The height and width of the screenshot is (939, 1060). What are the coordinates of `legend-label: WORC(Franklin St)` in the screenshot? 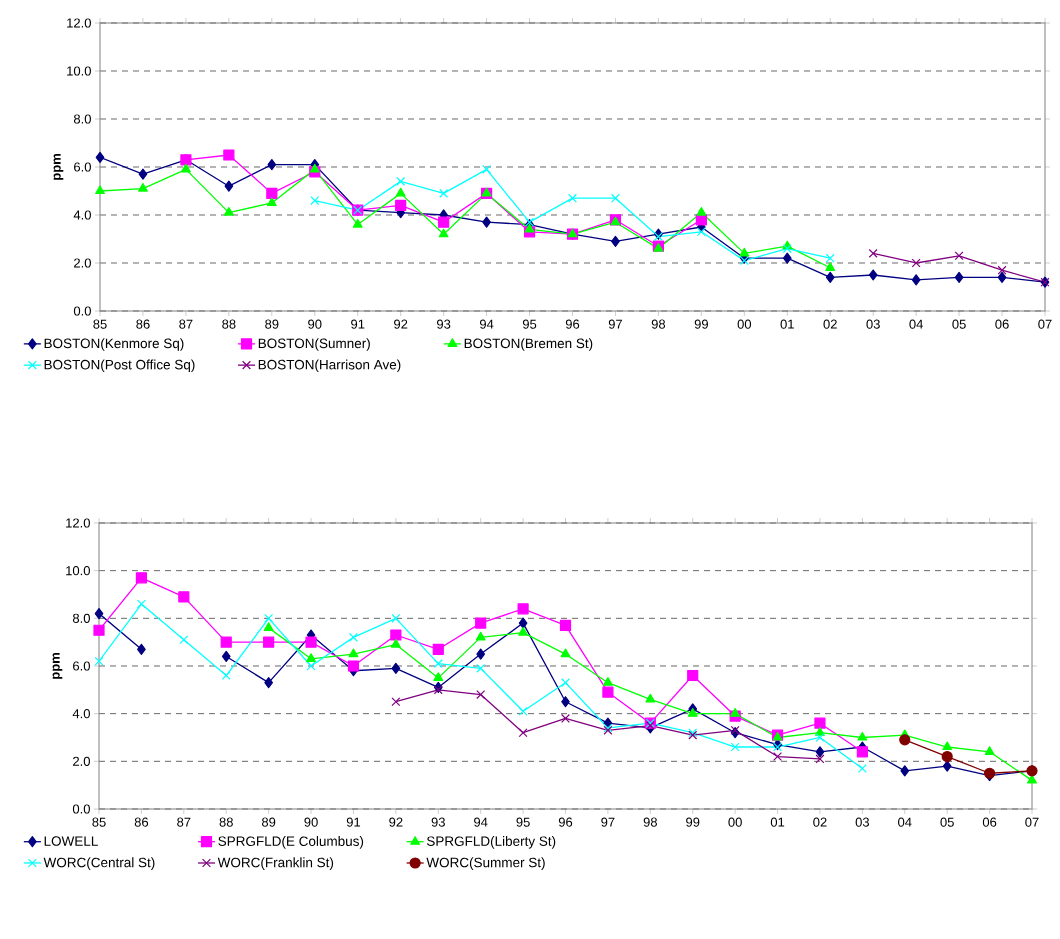 It's located at (275, 863).